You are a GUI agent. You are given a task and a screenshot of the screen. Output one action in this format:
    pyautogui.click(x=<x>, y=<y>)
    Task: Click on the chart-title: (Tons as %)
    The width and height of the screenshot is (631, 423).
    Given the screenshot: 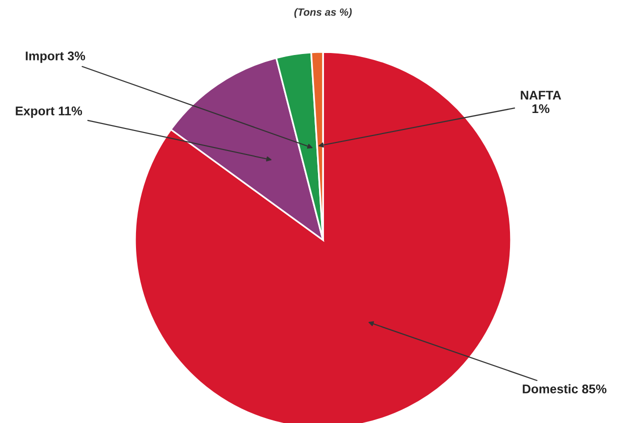 What is the action you would take?
    pyautogui.click(x=323, y=13)
    